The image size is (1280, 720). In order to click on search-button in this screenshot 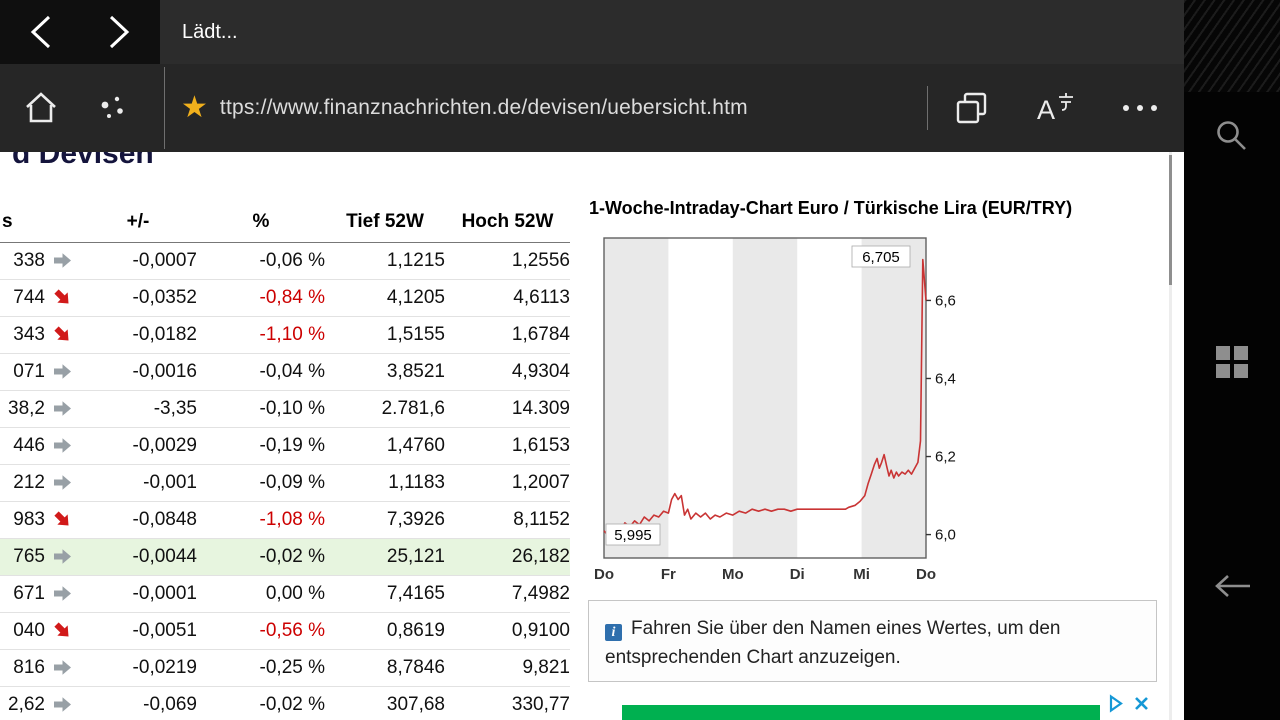, I will do `click(1232, 136)`.